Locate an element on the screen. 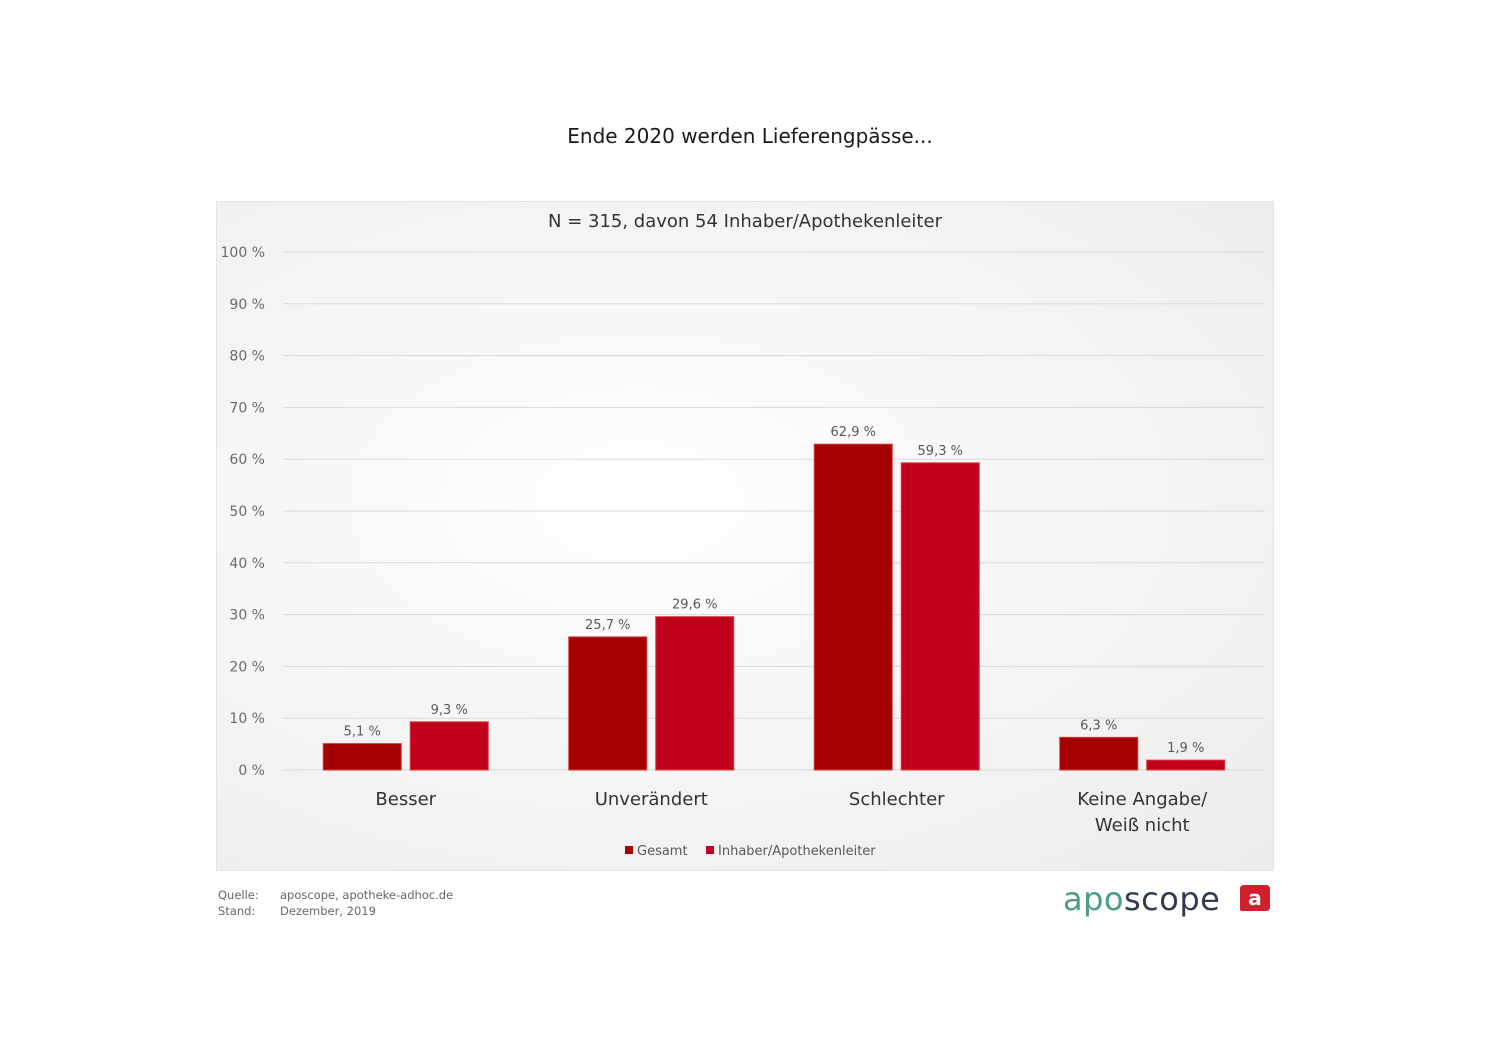 The height and width of the screenshot is (1060, 1500). y-tick-label: 50 % is located at coordinates (247, 512).